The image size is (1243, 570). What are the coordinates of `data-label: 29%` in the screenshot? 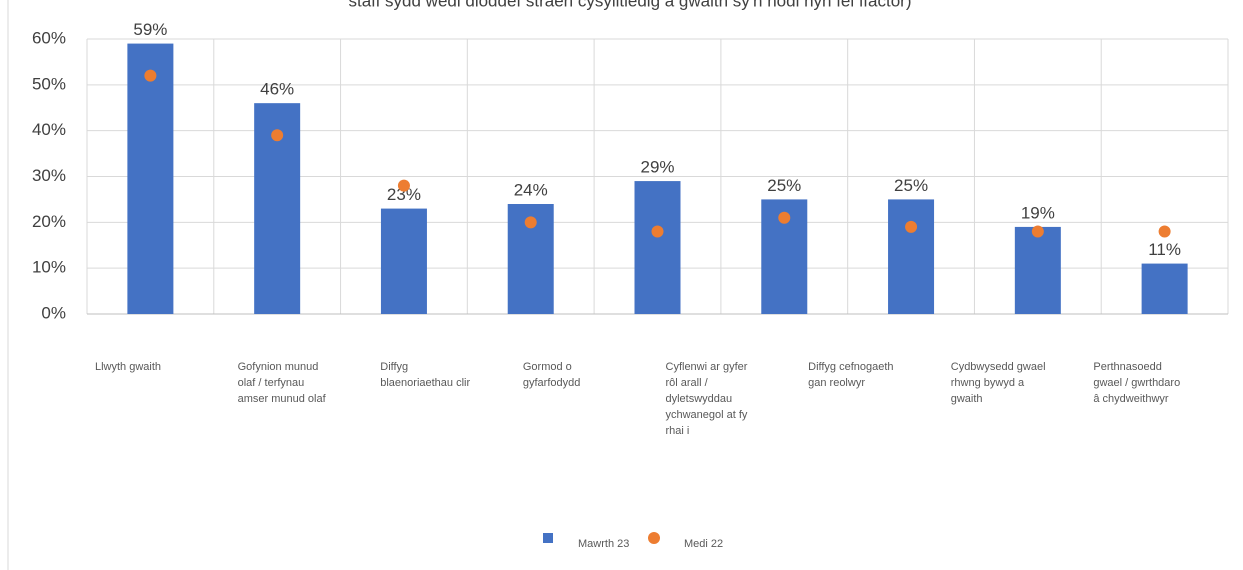 It's located at (657, 167).